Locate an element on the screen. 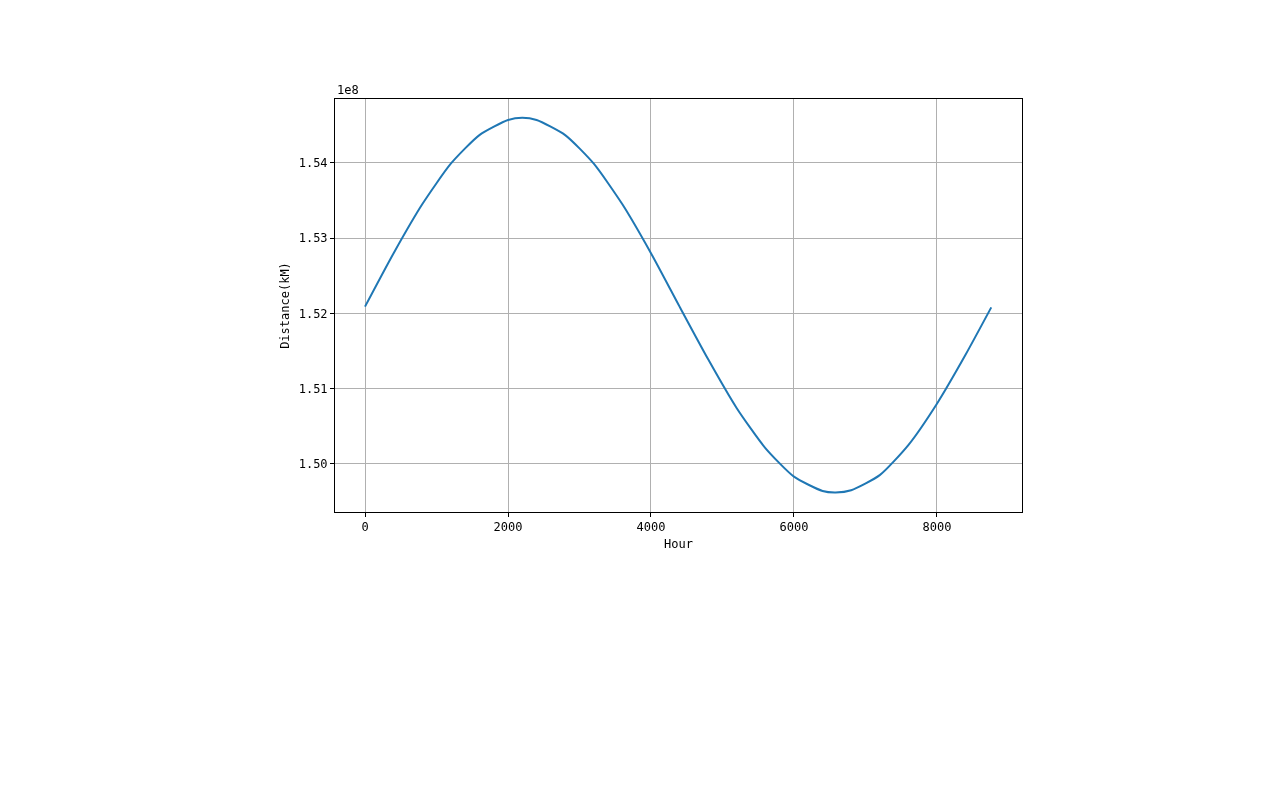  y-axis-title: Distance(kM) is located at coordinates (284, 305).